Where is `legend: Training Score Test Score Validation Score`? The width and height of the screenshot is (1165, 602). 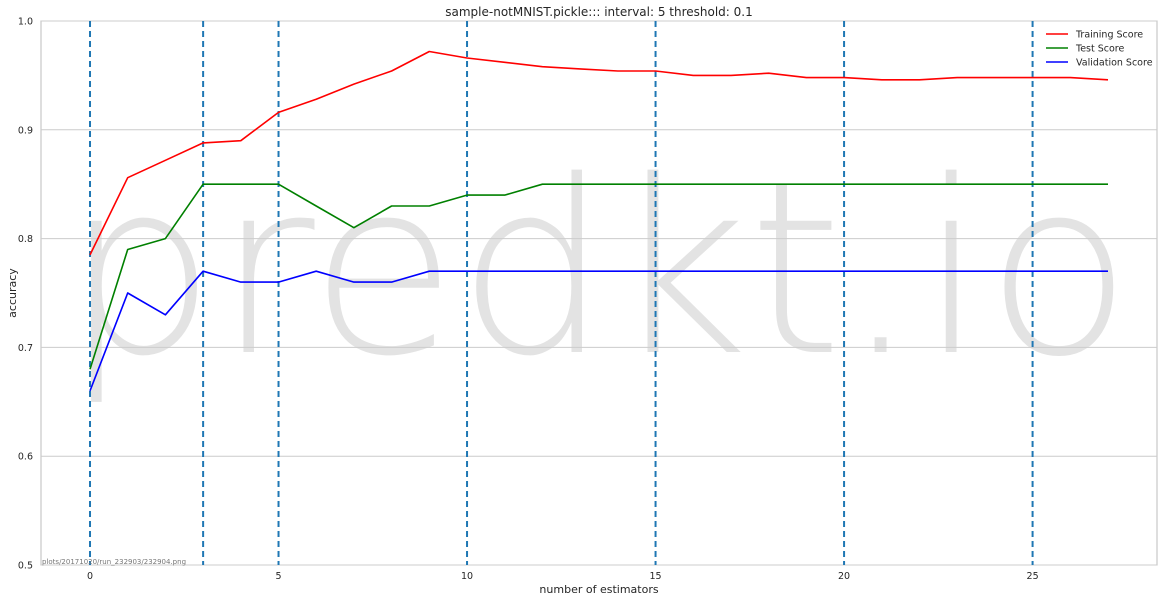 legend: Training Score Test Score Validation Score is located at coordinates (1099, 49).